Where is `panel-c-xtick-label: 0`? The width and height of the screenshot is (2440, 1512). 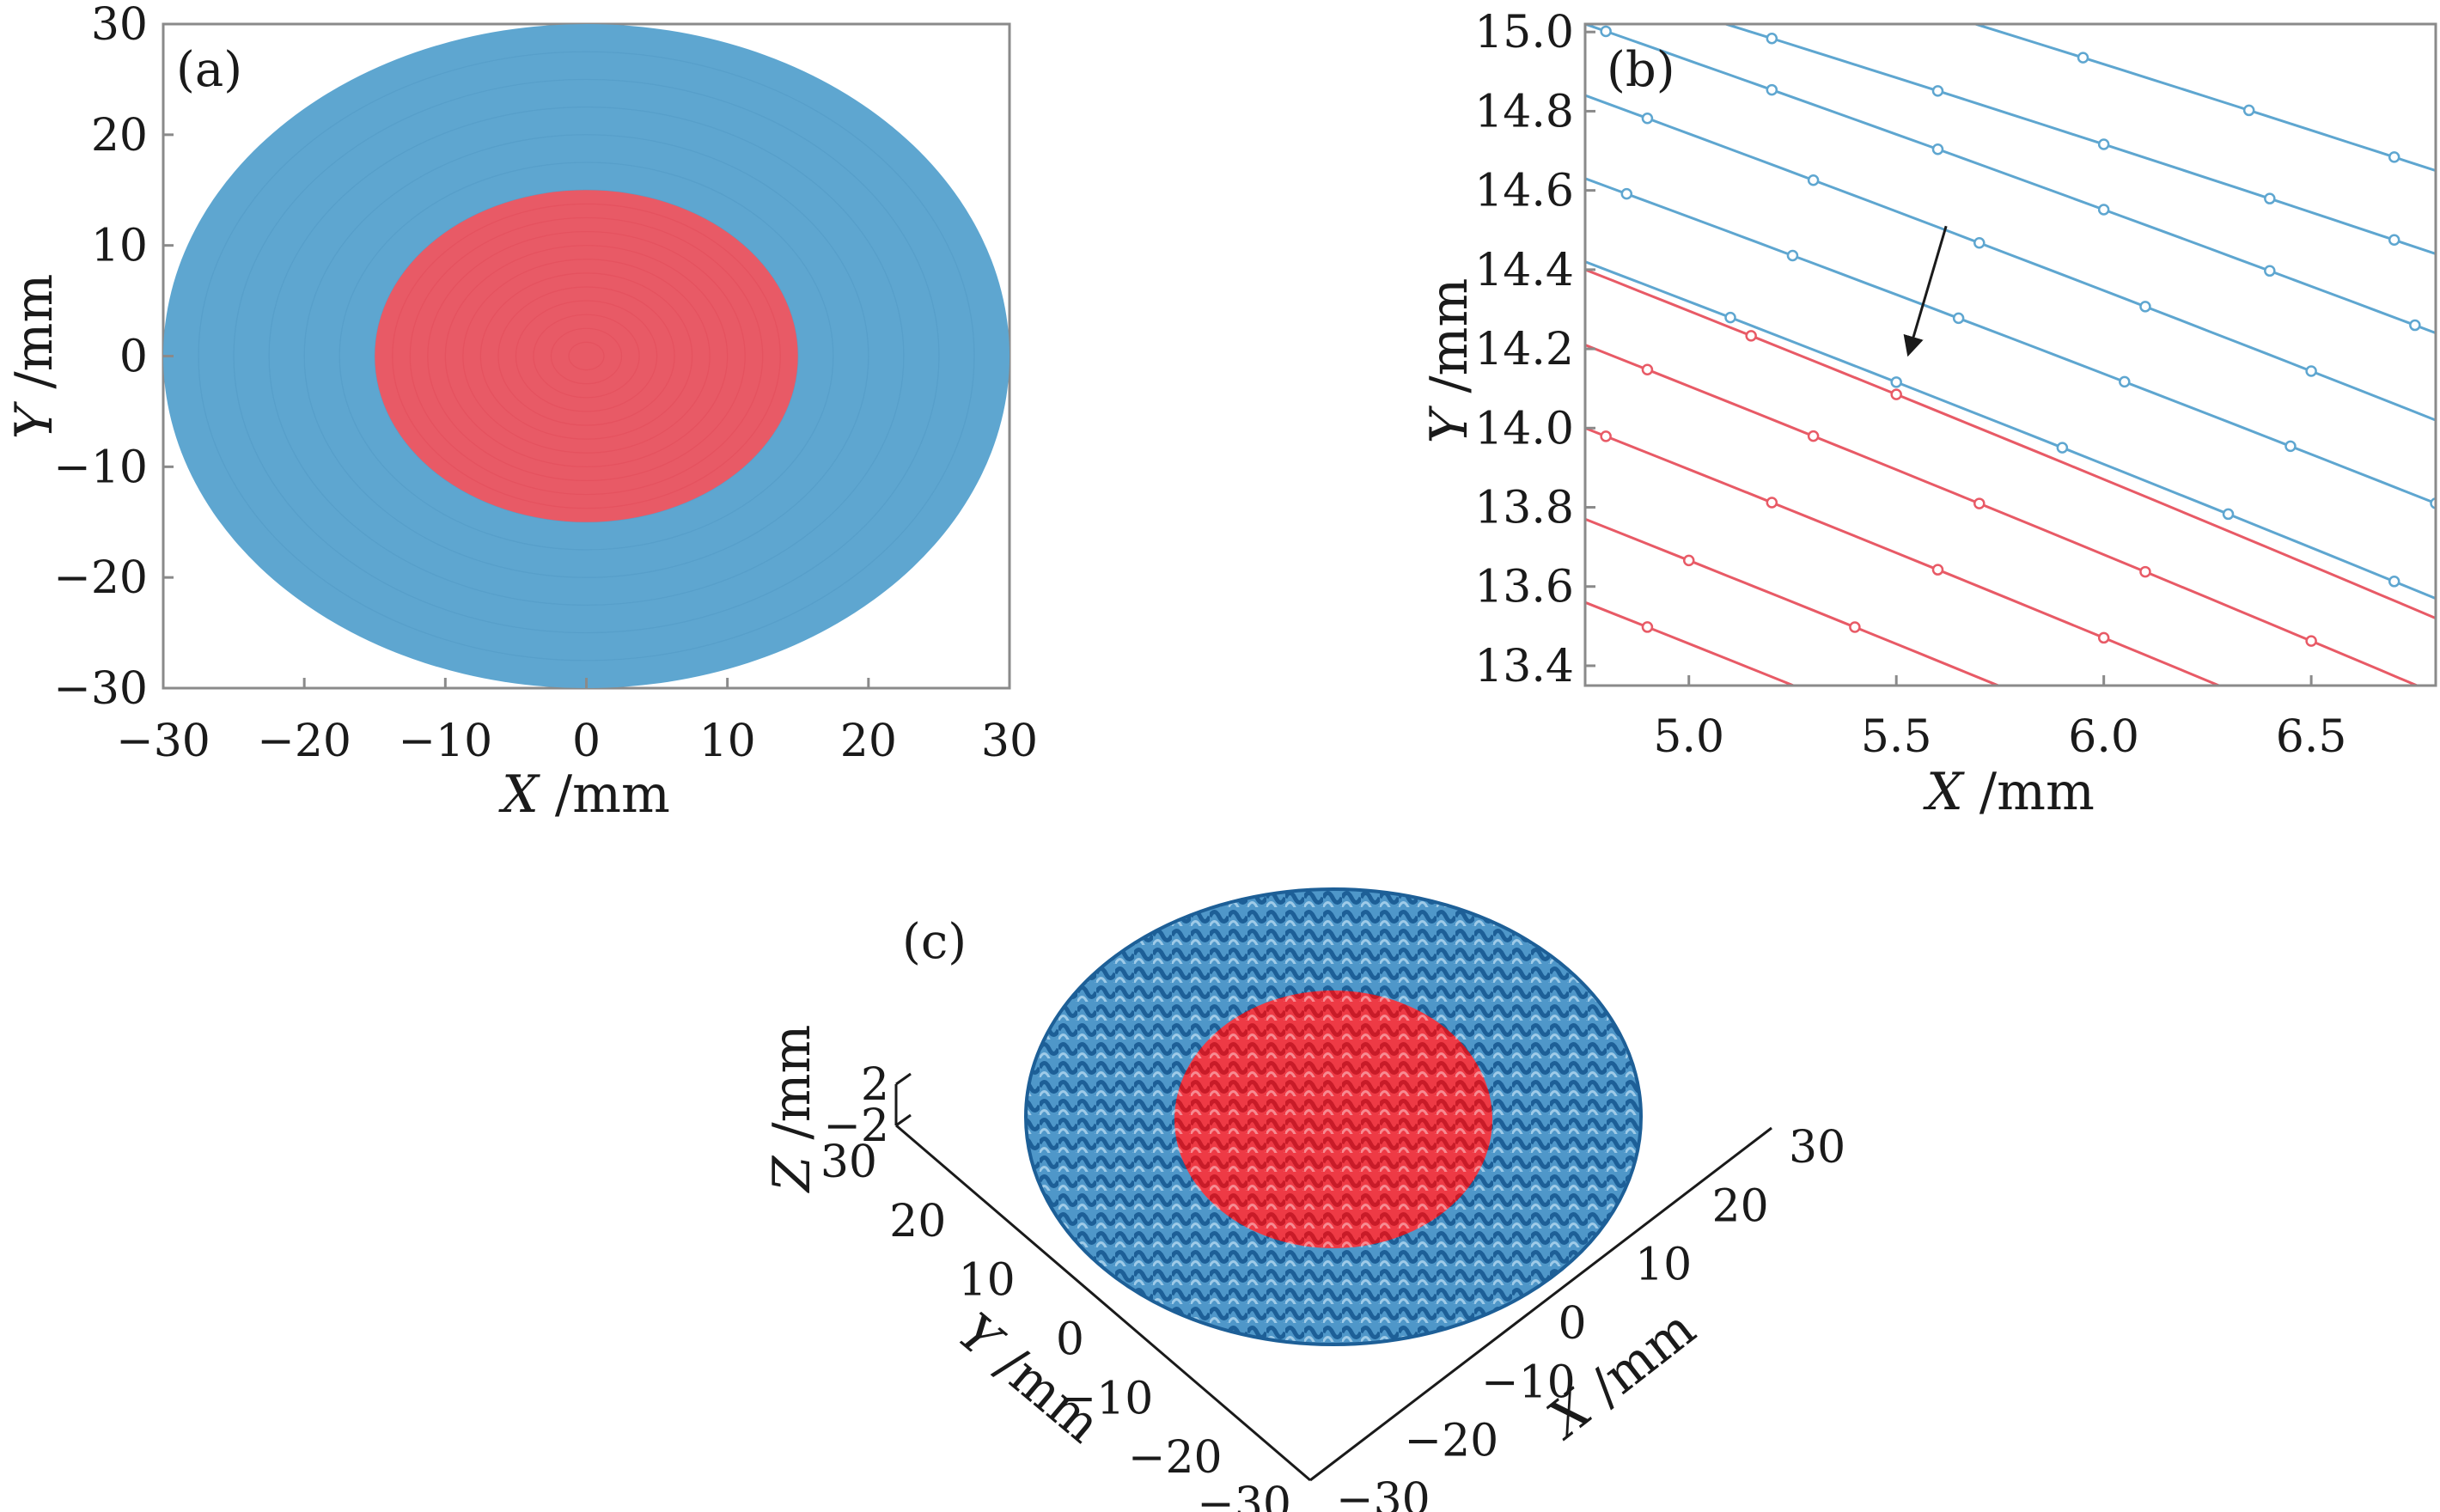 panel-c-xtick-label: 0 is located at coordinates (1573, 1324).